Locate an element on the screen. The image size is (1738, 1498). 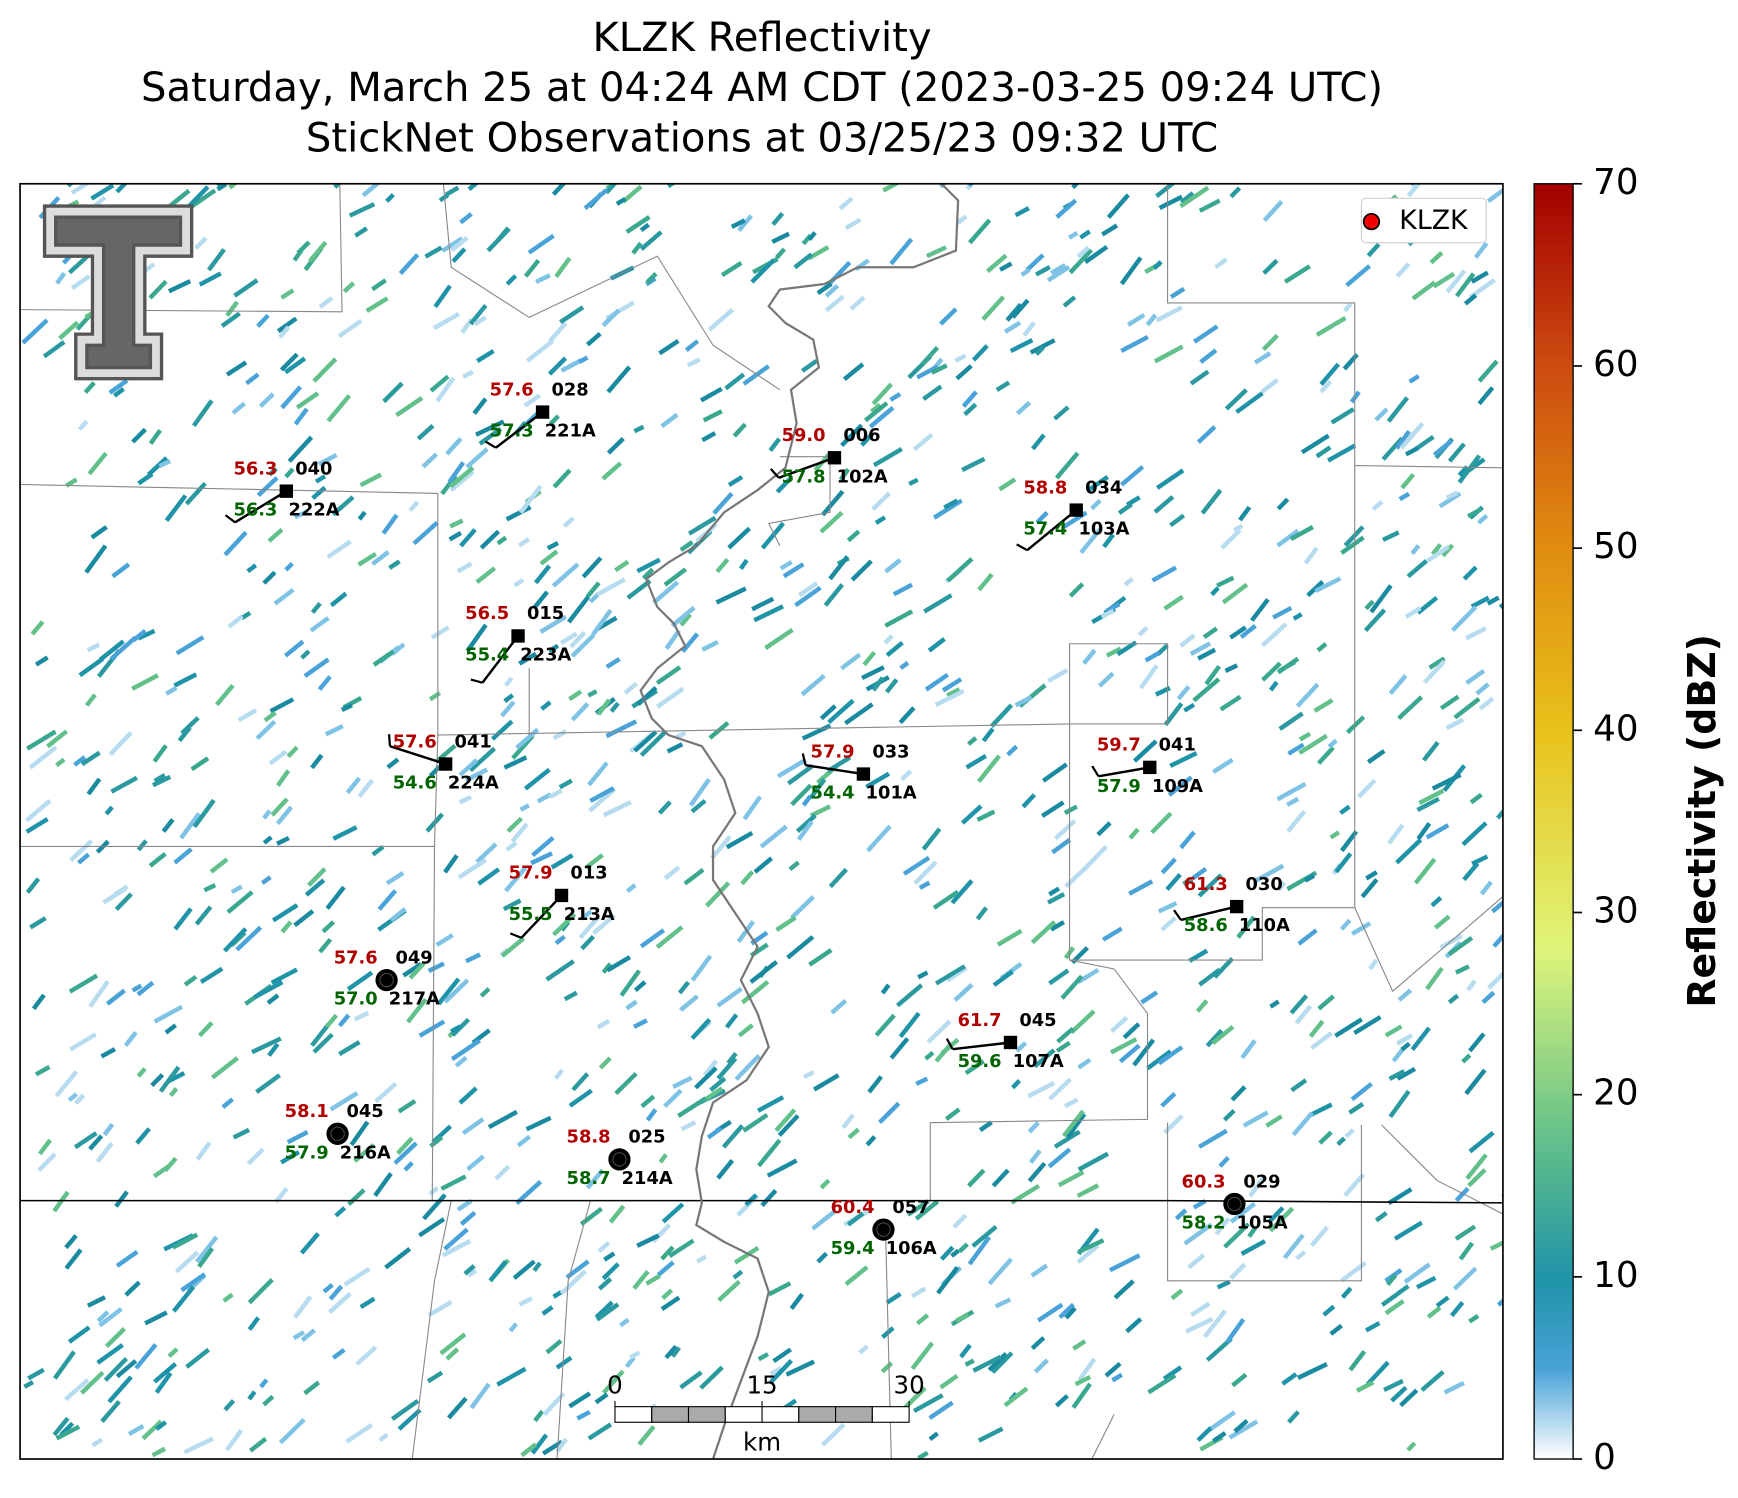
station-calm-ring is located at coordinates (1234, 1204).